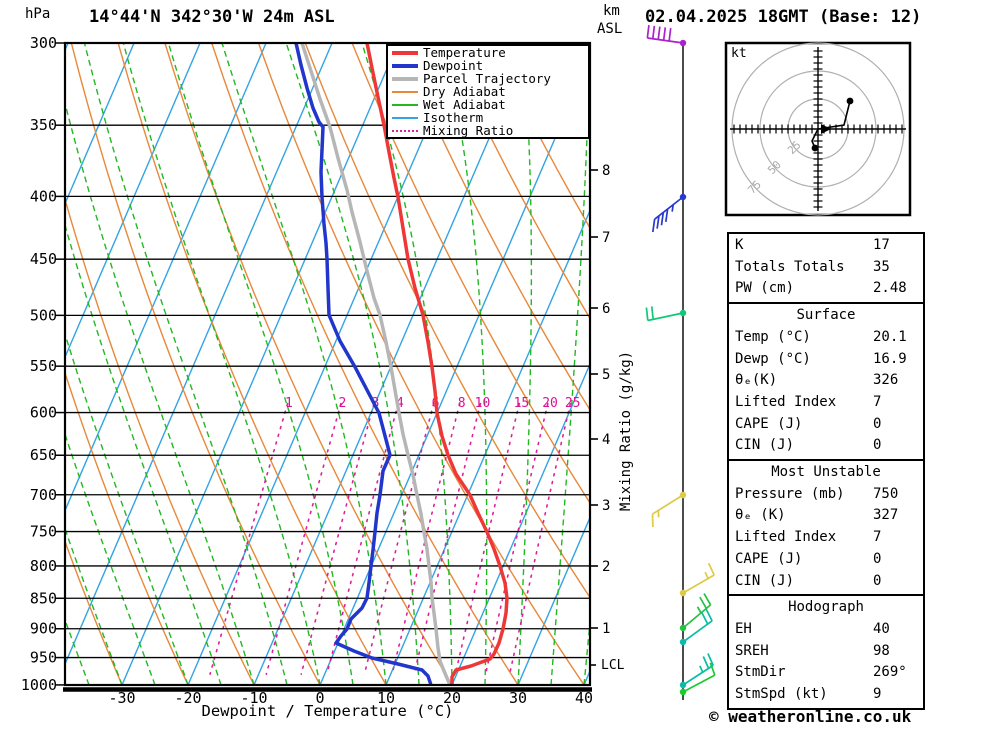 This screenshot has width=1000, height=733. What do you see at coordinates (453, 117) in the screenshot?
I see `legend-label: Isotherm` at bounding box center [453, 117].